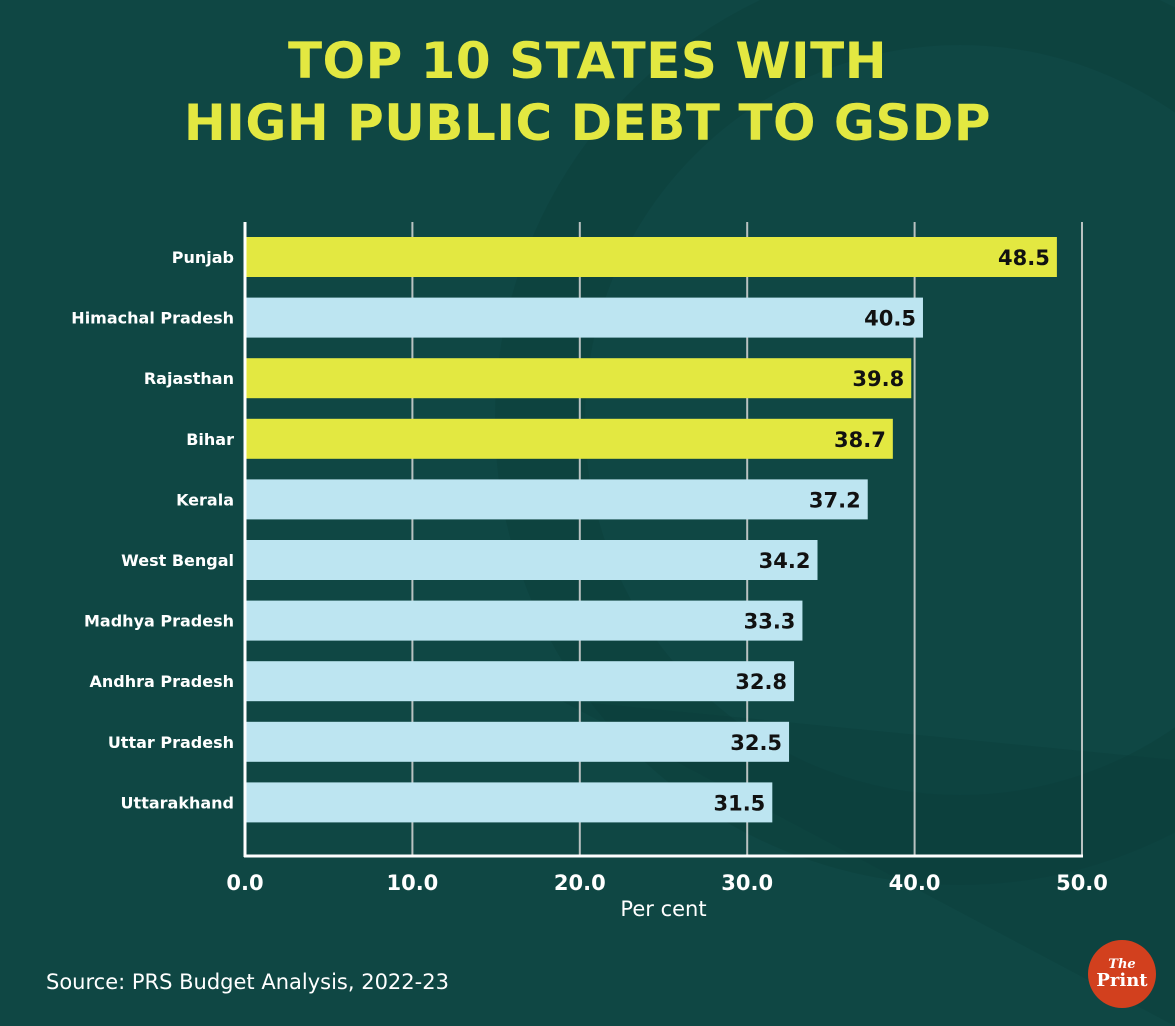 The height and width of the screenshot is (1026, 1175). Describe the element at coordinates (785, 561) in the screenshot. I see `value-label-5: 34.2` at that location.